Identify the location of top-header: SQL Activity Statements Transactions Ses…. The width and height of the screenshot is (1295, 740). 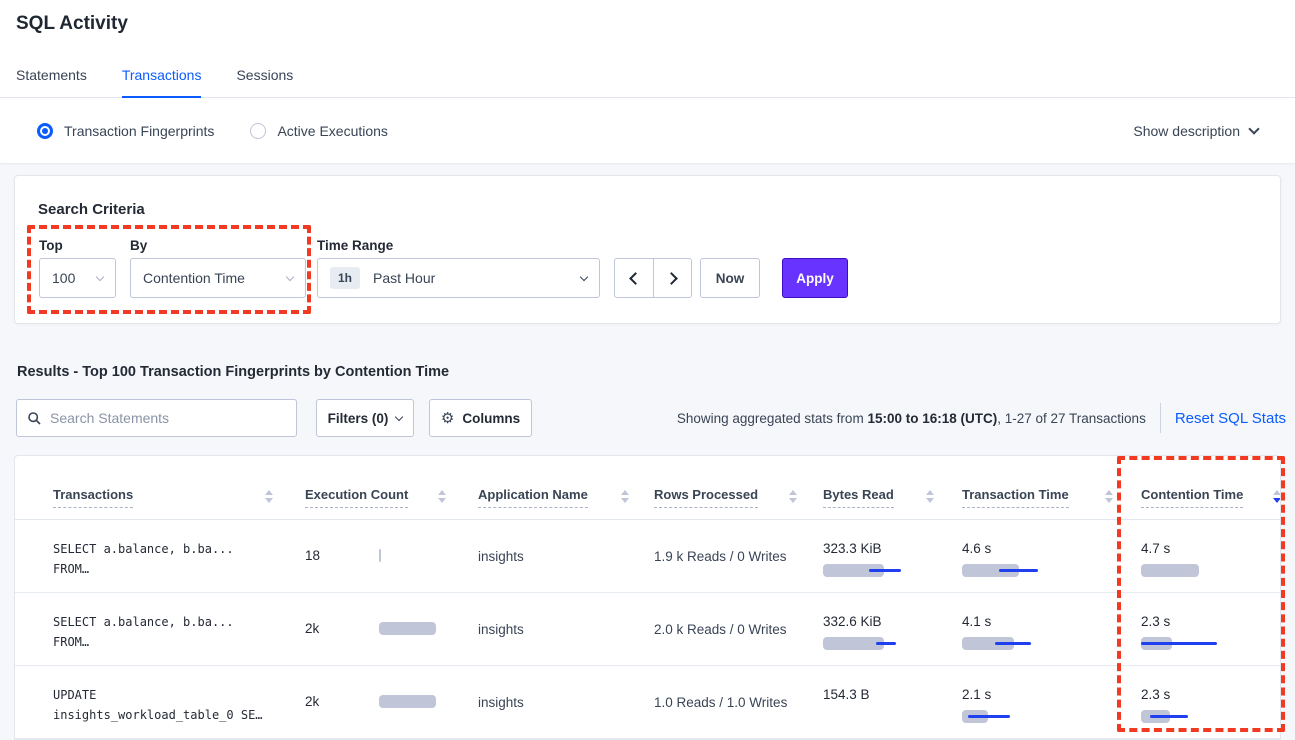
(647, 49).